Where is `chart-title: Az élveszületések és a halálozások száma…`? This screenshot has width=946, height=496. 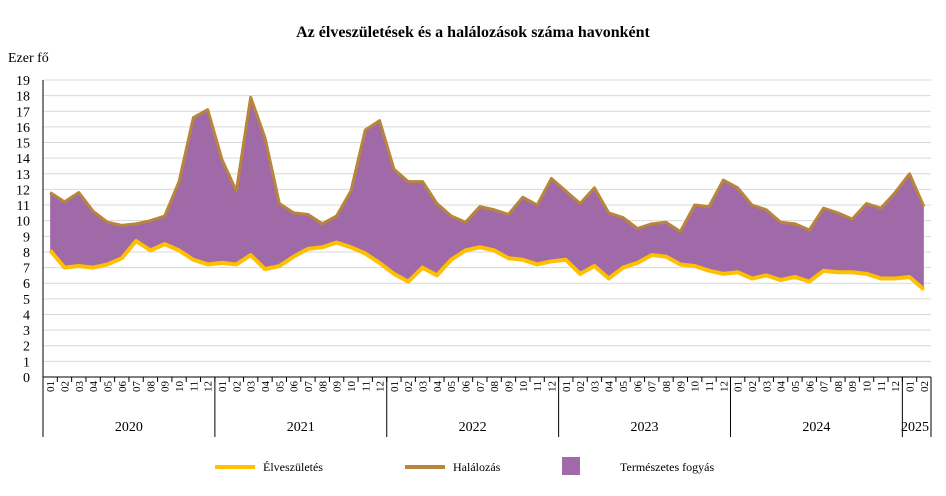
chart-title: Az élveszületések és a halálozások száma… is located at coordinates (473, 32).